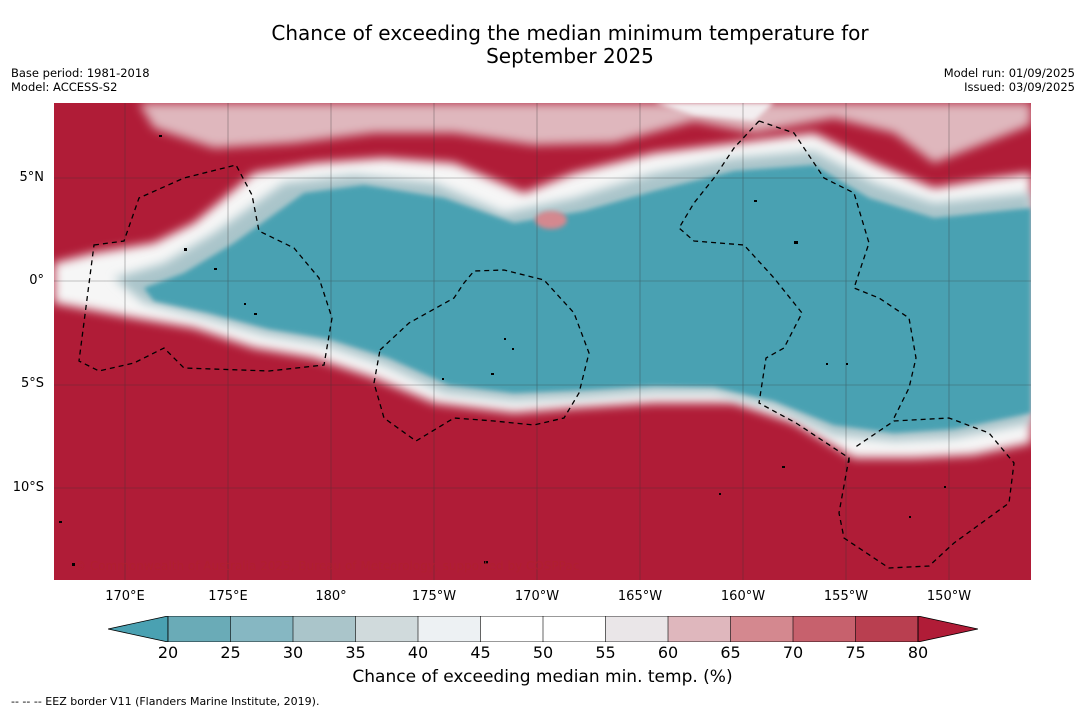  What do you see at coordinates (668, 652) in the screenshot?
I see `colorbar-tick-60: 60` at bounding box center [668, 652].